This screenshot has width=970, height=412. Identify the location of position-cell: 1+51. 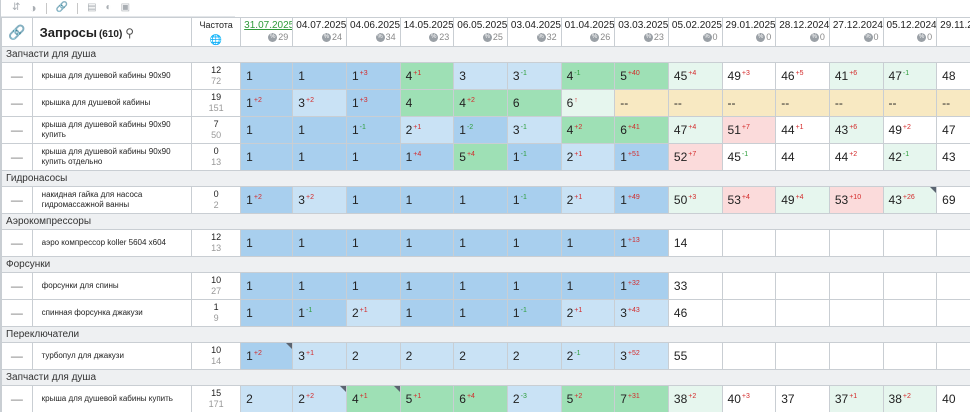
(641, 157).